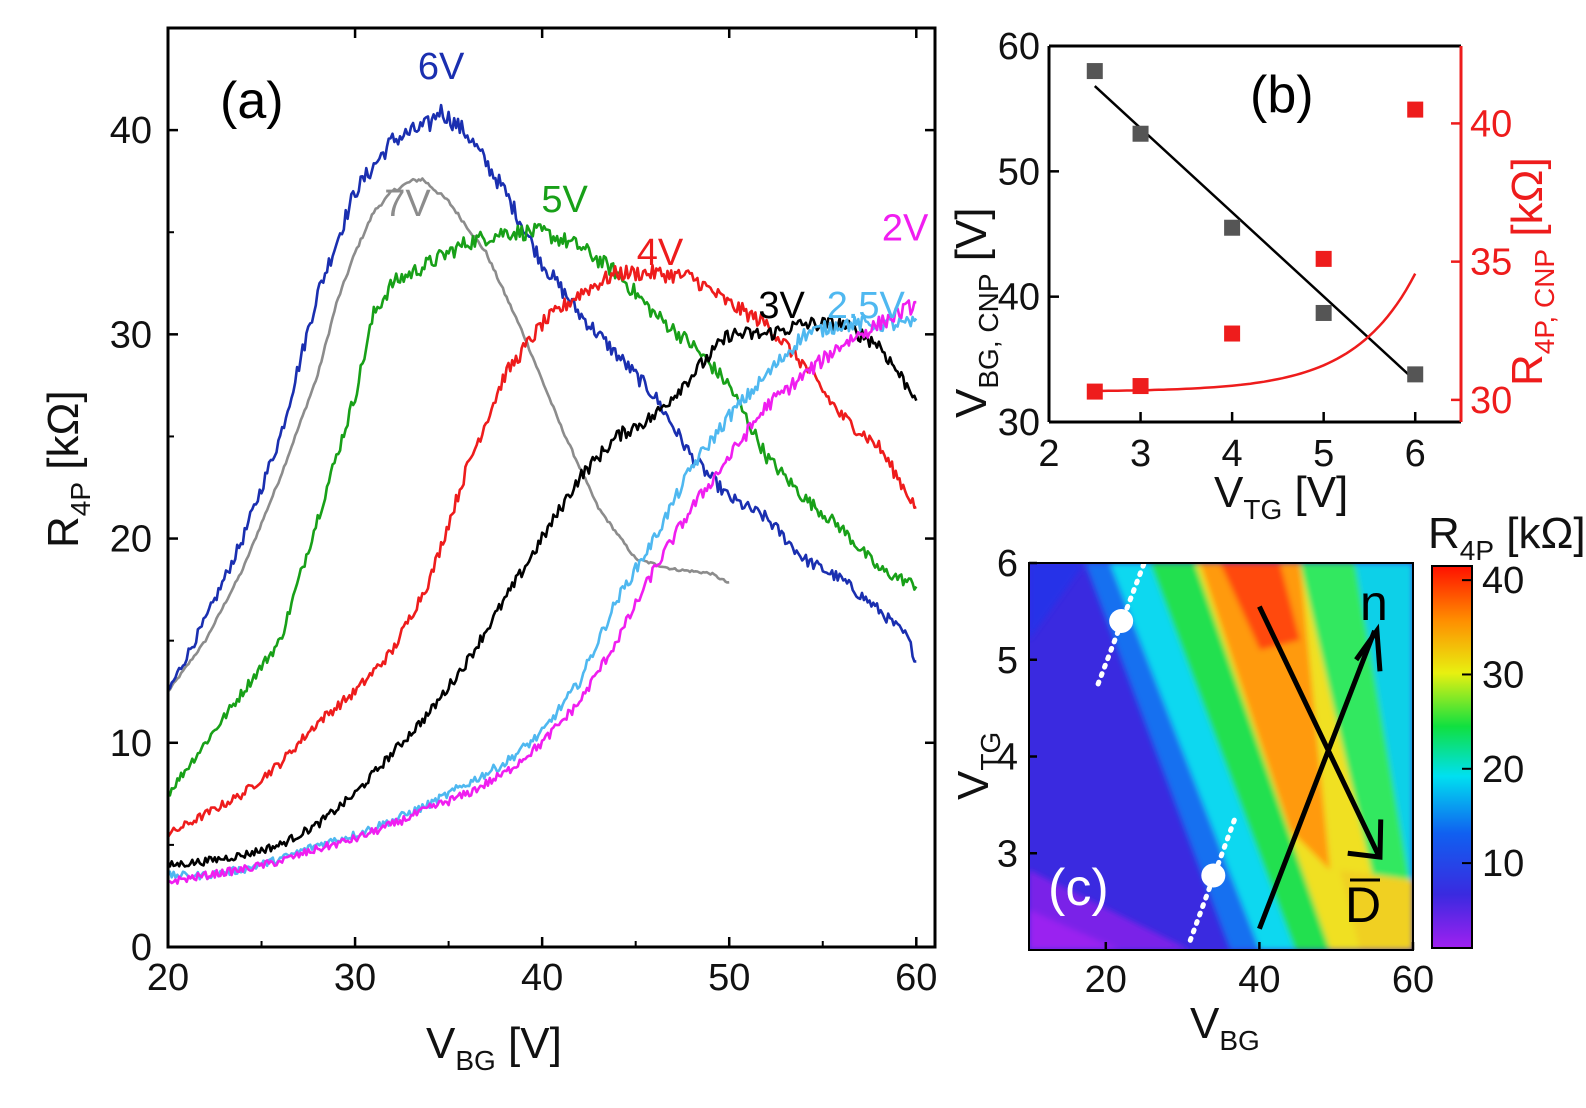 The height and width of the screenshot is (1108, 1586). Describe the element at coordinates (977, 766) in the screenshot. I see `panel-c-ylabel: VTG` at that location.